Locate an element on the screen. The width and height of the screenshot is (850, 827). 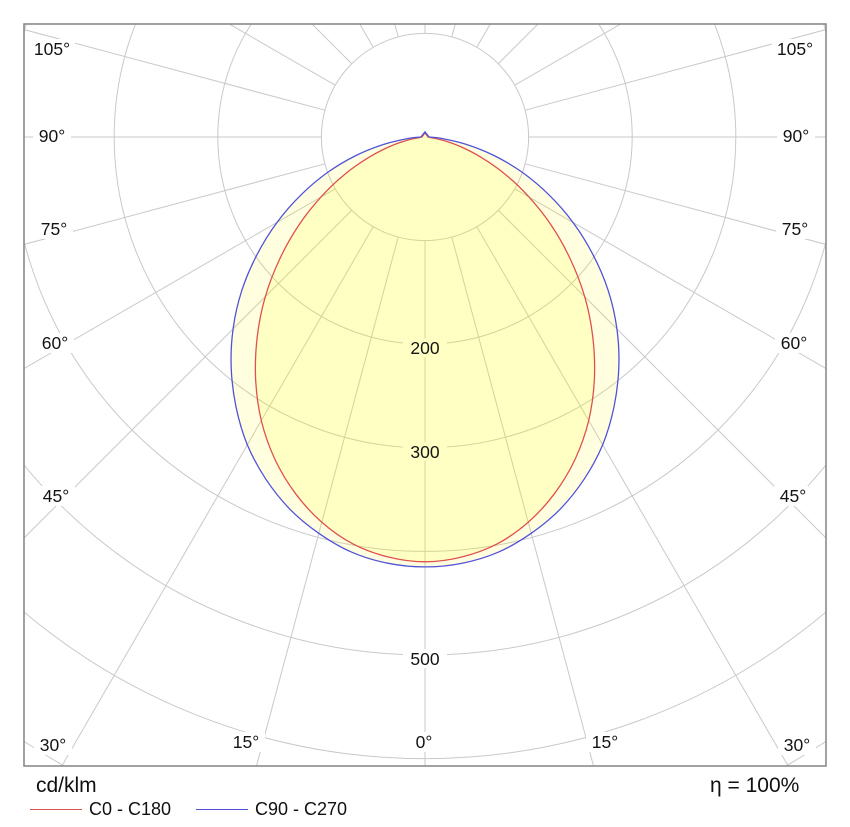
legend-item-c90-c270: C90 - C270 is located at coordinates (271, 809).